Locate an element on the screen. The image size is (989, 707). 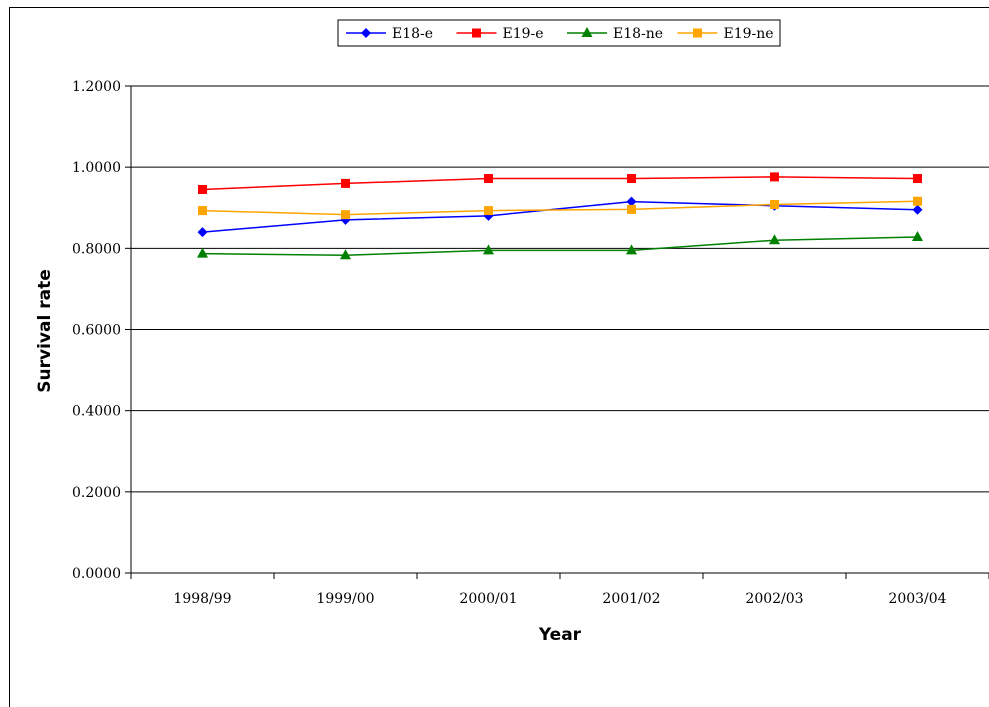
legend-box is located at coordinates (559, 33).